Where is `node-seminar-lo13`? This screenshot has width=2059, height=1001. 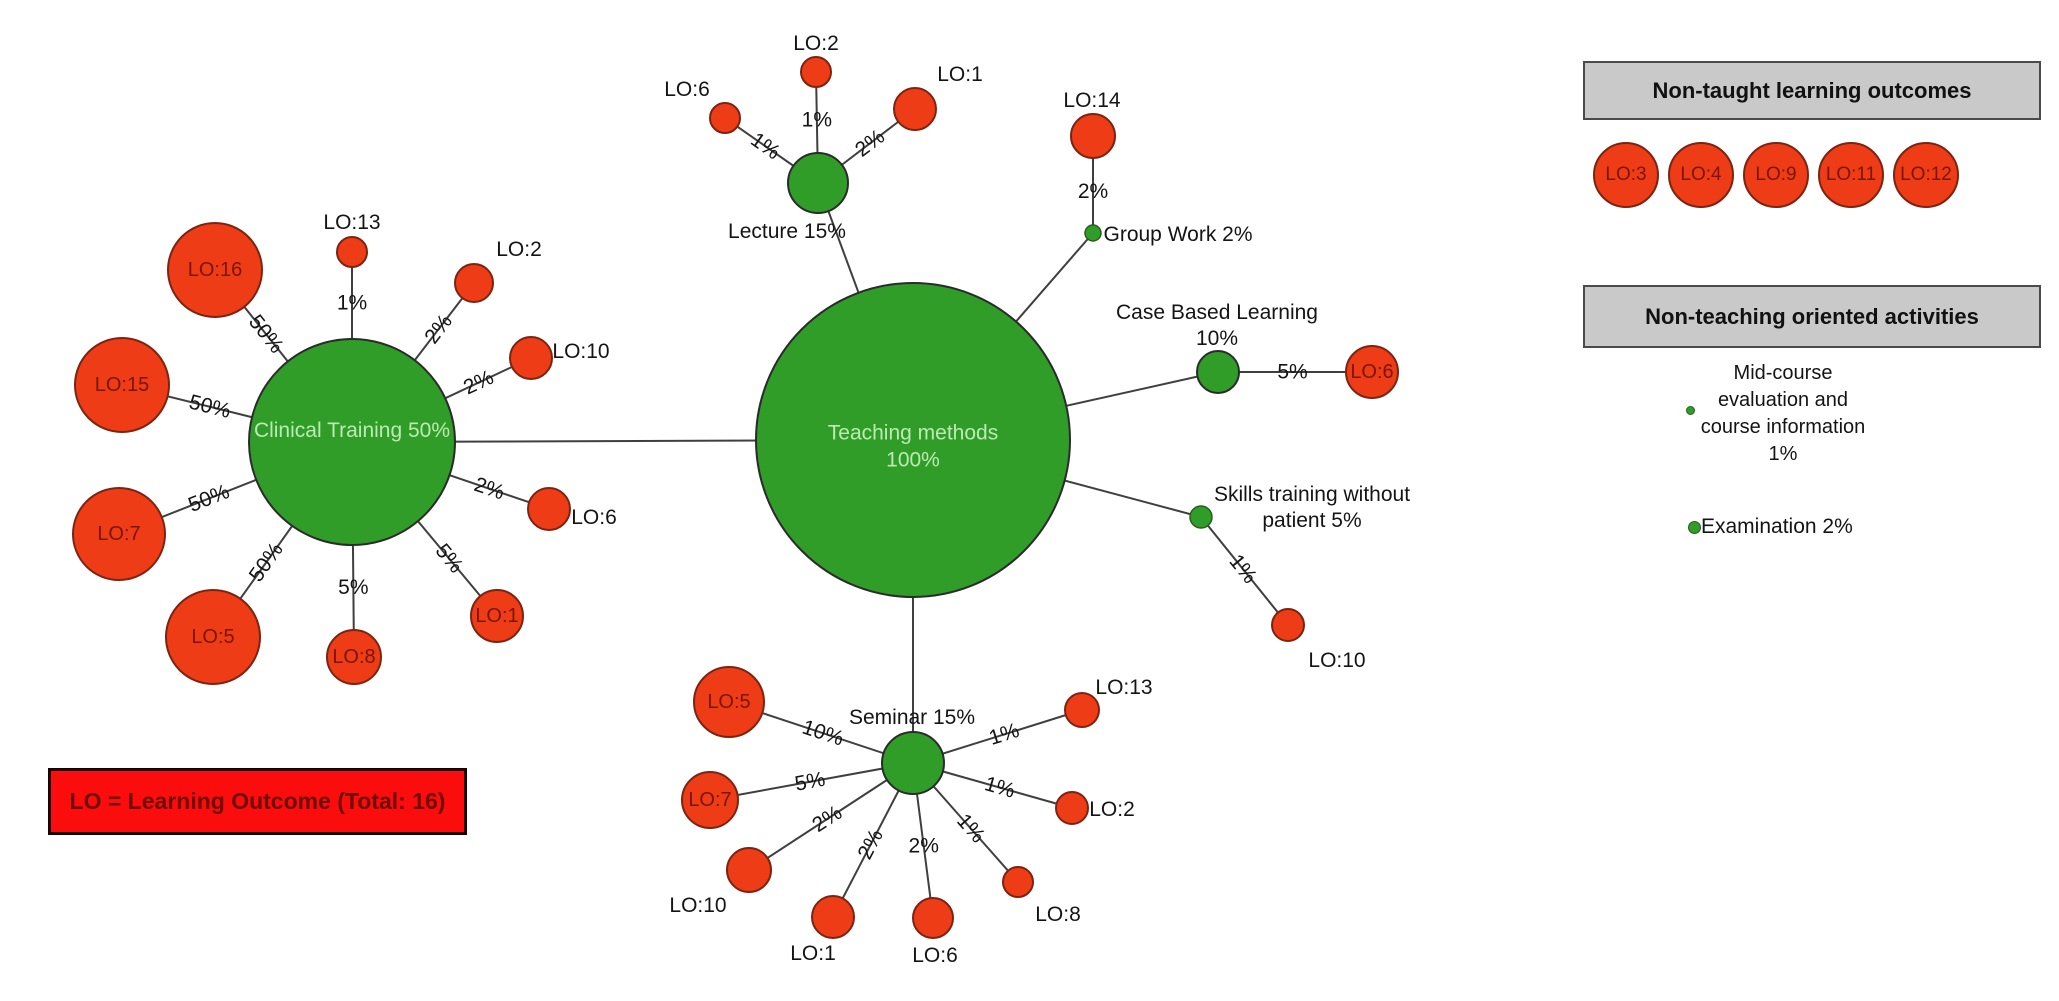
node-seminar-lo13 is located at coordinates (1082, 710).